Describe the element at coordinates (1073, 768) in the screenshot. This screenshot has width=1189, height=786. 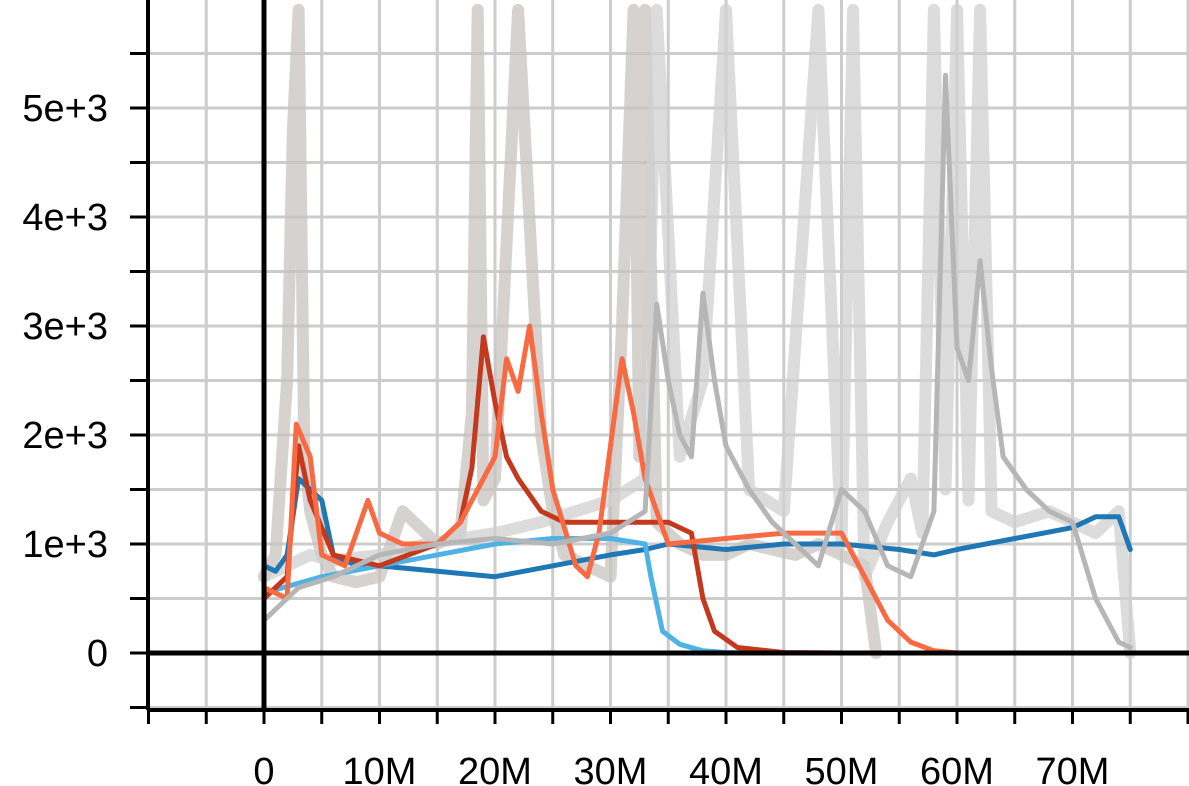
I see `x-tick-label: 70M` at that location.